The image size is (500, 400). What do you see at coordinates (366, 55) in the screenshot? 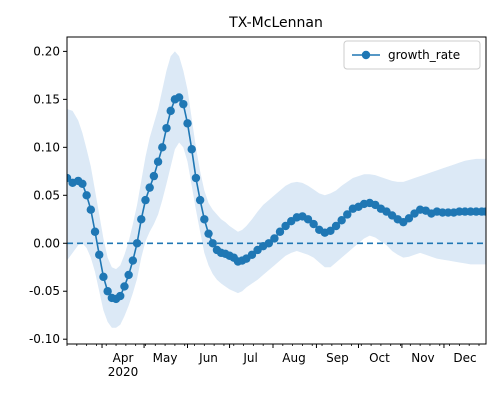
I see `legend-marker-swatch` at bounding box center [366, 55].